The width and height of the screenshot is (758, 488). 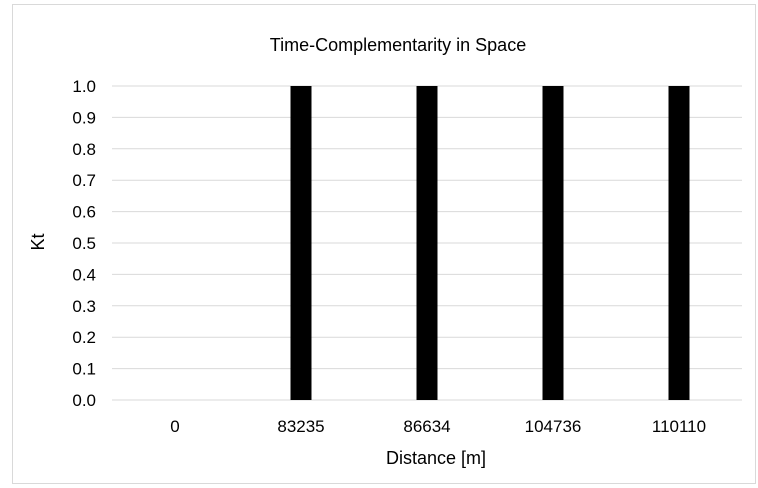 What do you see at coordinates (84, 369) in the screenshot?
I see `y-tick-label: 0.1` at bounding box center [84, 369].